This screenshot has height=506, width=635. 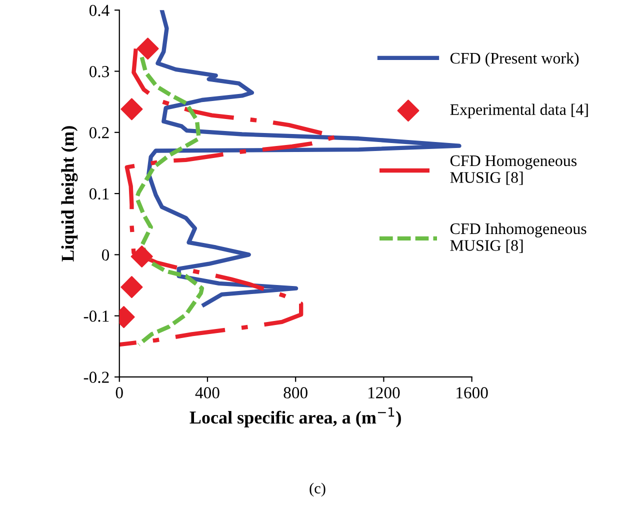 I want to click on legend-label: CFD Inhomogeneous MUSIG [8], so click(x=518, y=237).